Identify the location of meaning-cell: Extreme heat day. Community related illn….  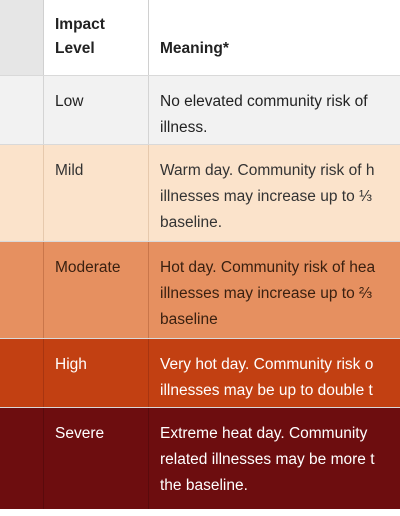
(267, 459).